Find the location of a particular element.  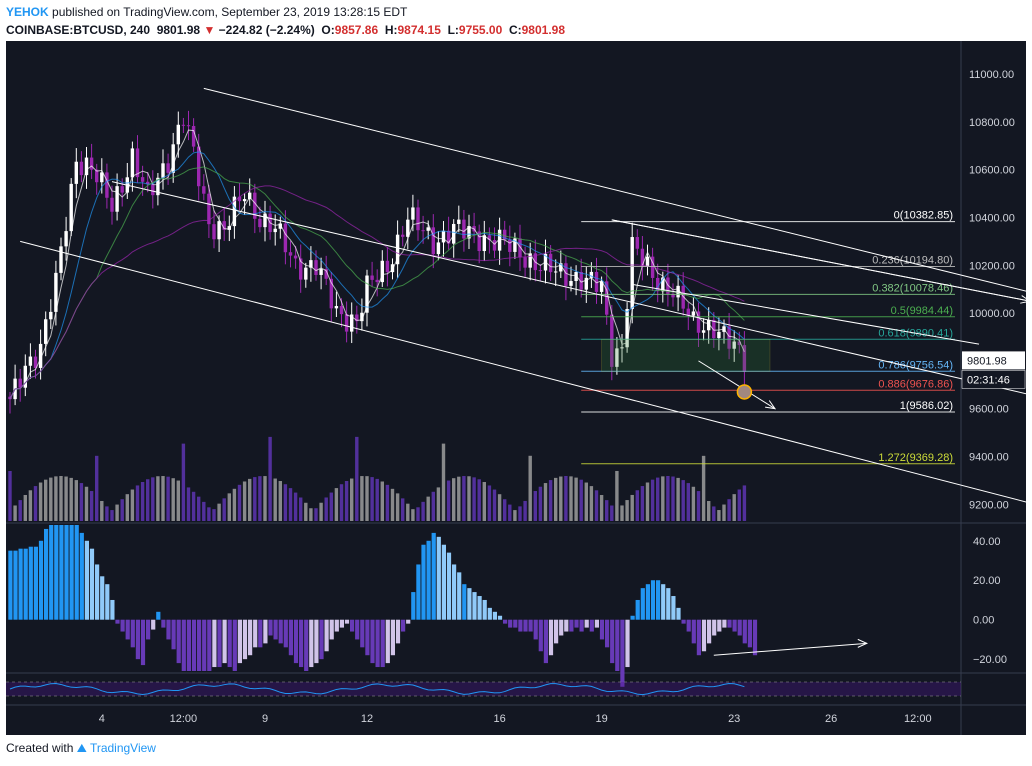

fib-level-label: 1.272(9369.28) is located at coordinates (915, 458).